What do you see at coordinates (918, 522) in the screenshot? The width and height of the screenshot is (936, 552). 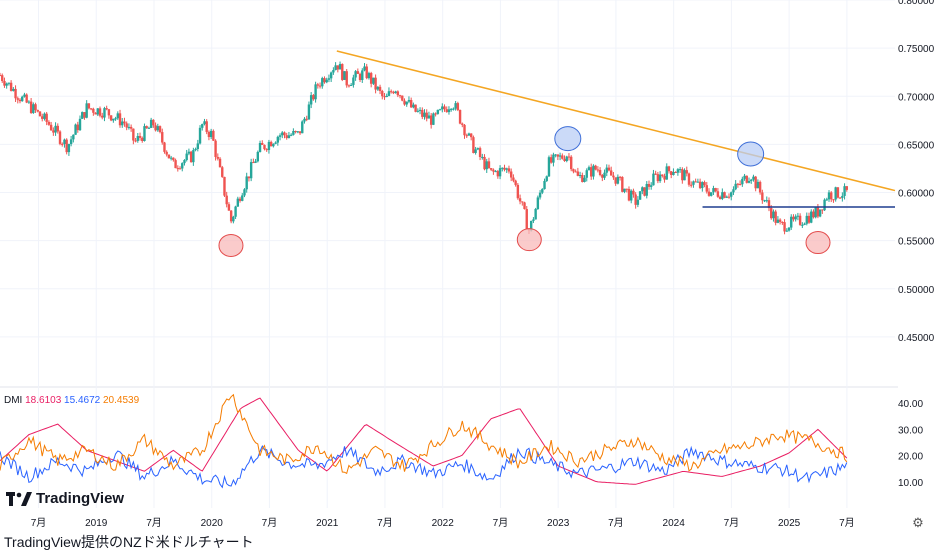 I see `settings-gear-icon: ⚙` at bounding box center [918, 522].